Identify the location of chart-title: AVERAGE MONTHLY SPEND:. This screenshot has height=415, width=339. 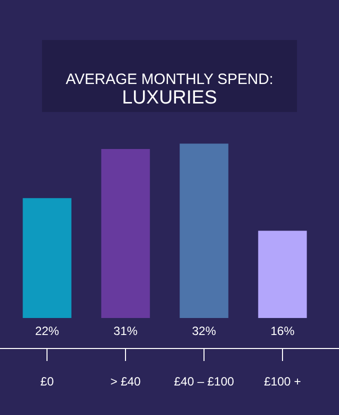
(170, 79).